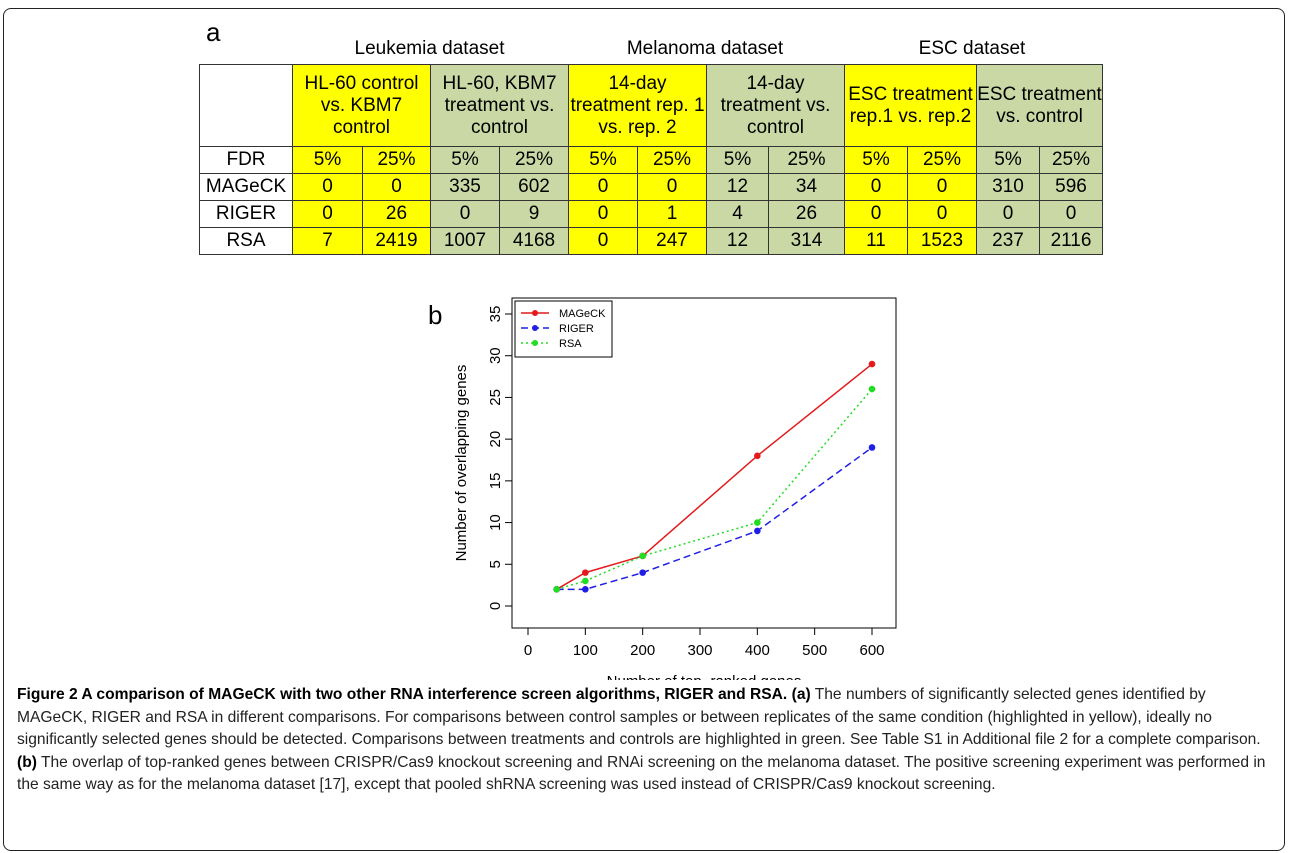 This screenshot has width=1290, height=853. I want to click on column-header: HL-60, KBM7 treatment vs. control, so click(499, 105).